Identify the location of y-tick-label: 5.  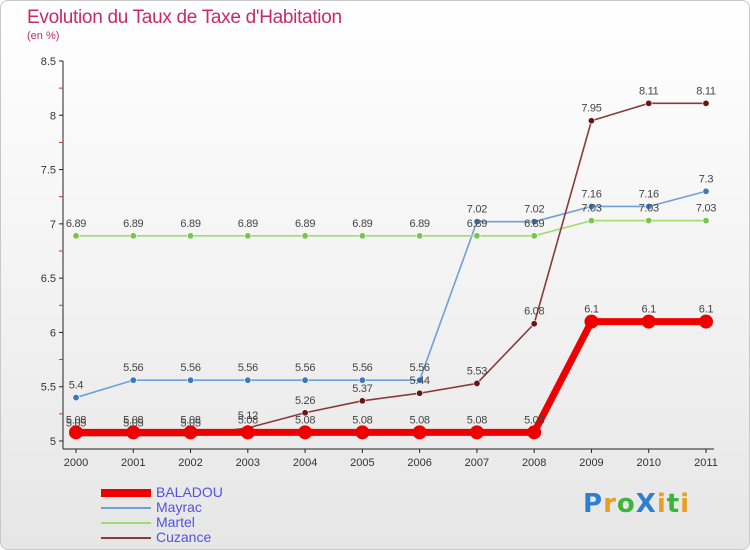
(53, 442).